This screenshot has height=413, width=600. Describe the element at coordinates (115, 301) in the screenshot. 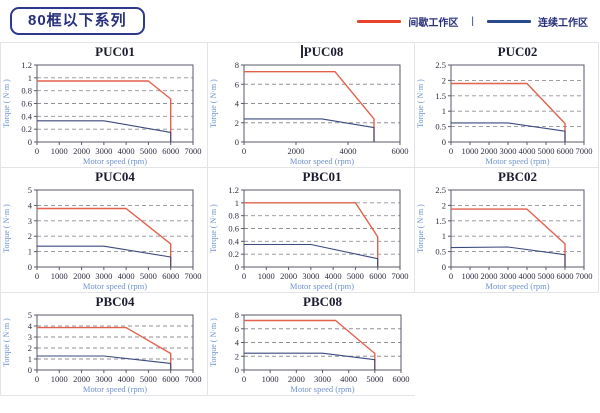

I see `chart-title: PBC04` at that location.